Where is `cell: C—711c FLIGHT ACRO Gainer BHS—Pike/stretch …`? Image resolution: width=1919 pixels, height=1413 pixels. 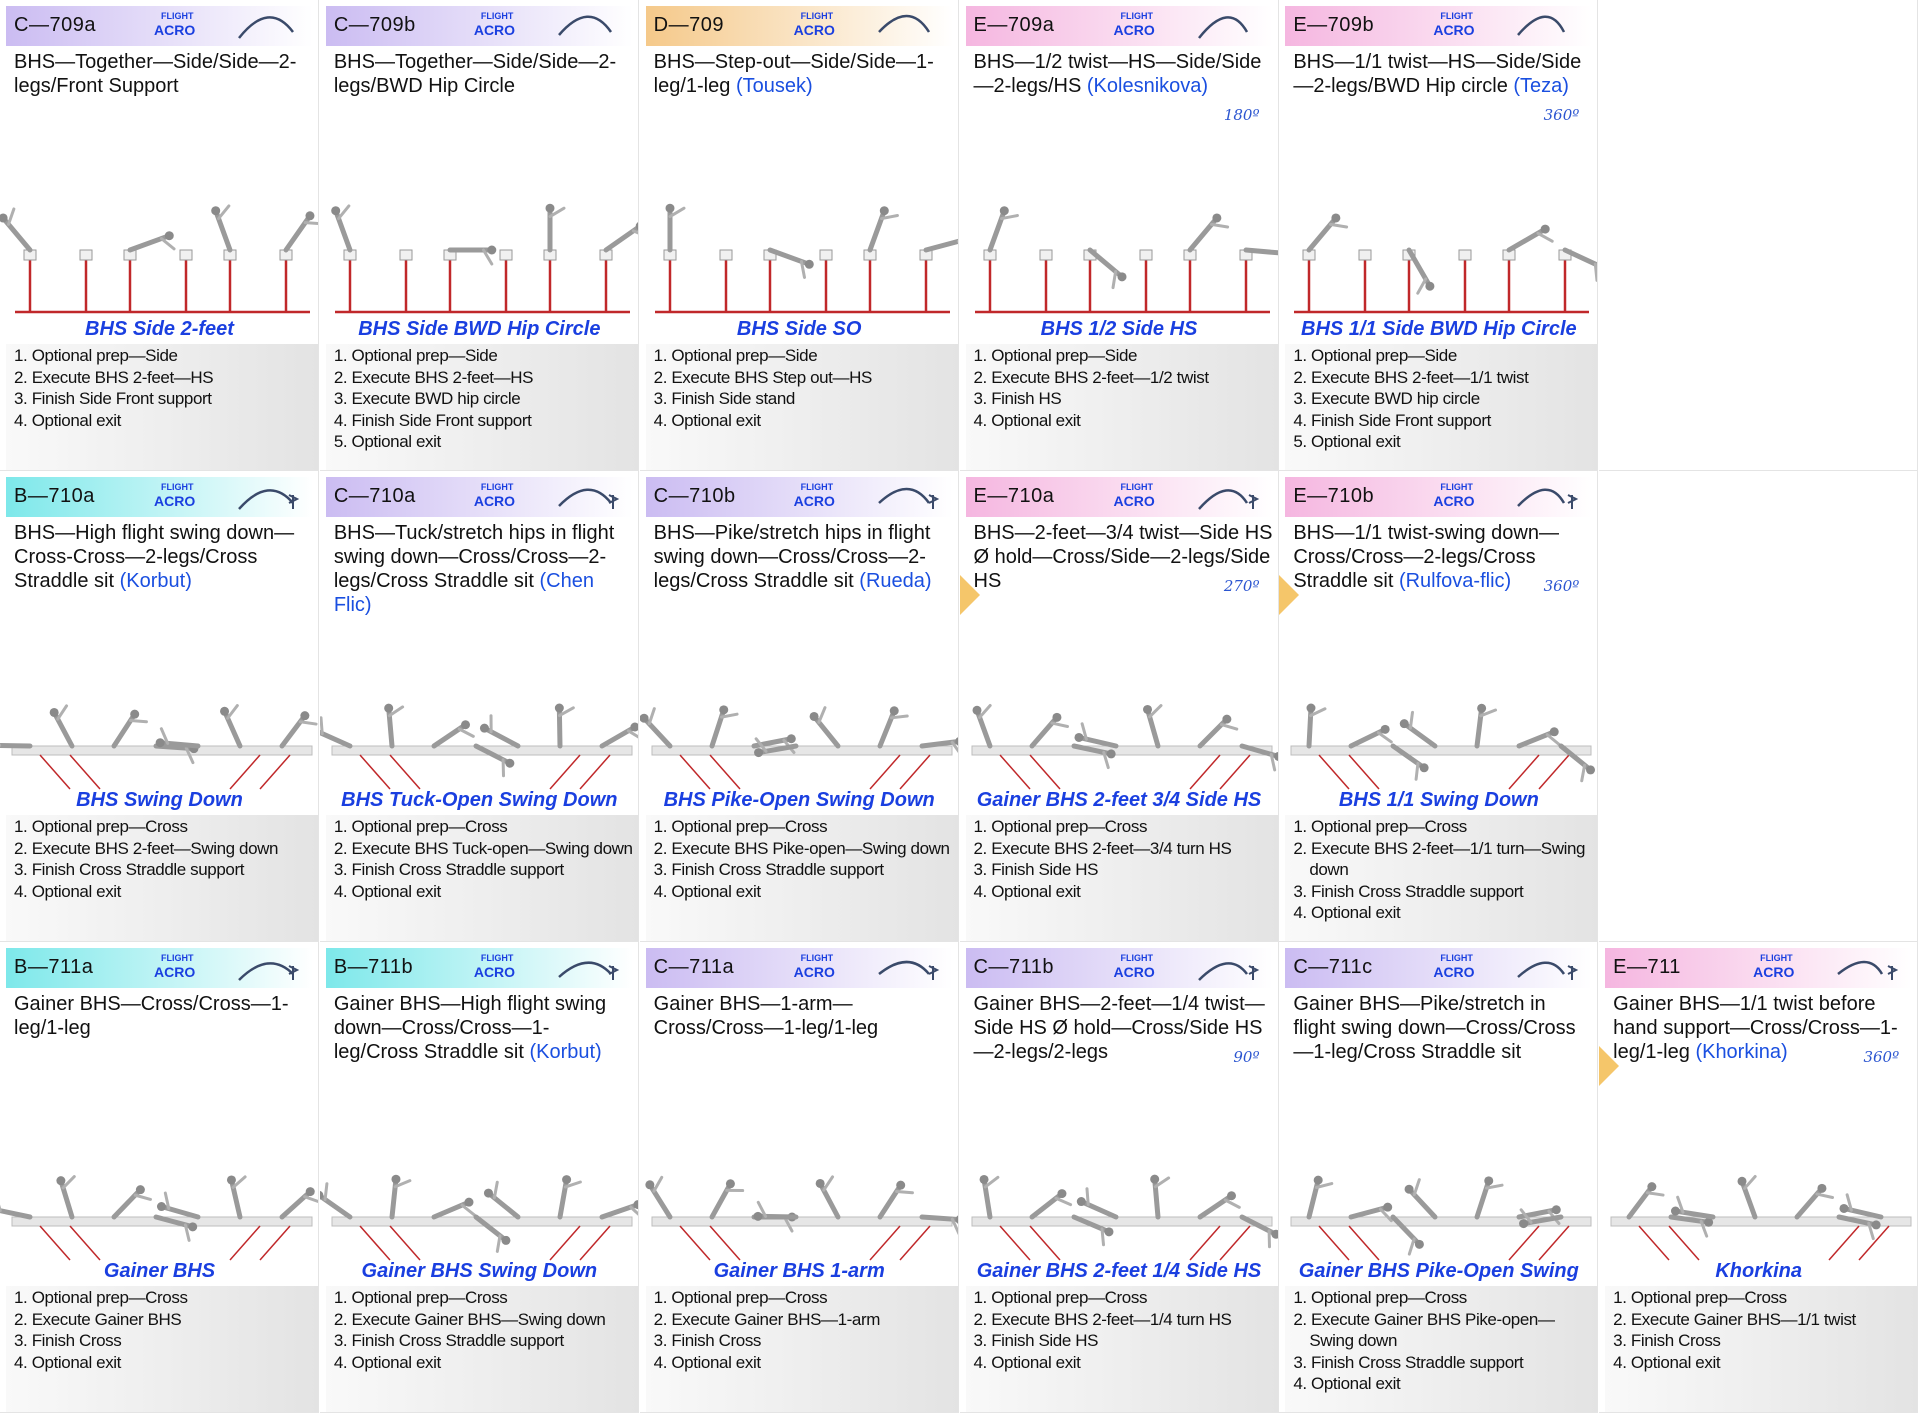
cell: C—711c FLIGHT ACRO Gainer BHS—Pike/stretch … is located at coordinates (1439, 1177).